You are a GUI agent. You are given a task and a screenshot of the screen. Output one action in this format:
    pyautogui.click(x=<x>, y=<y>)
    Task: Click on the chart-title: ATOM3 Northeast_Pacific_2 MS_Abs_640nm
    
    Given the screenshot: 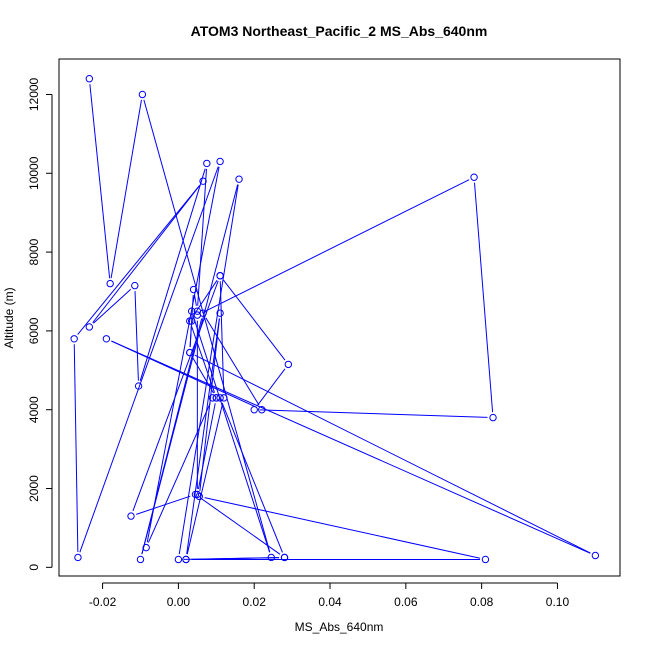 What is the action you would take?
    pyautogui.click(x=339, y=31)
    